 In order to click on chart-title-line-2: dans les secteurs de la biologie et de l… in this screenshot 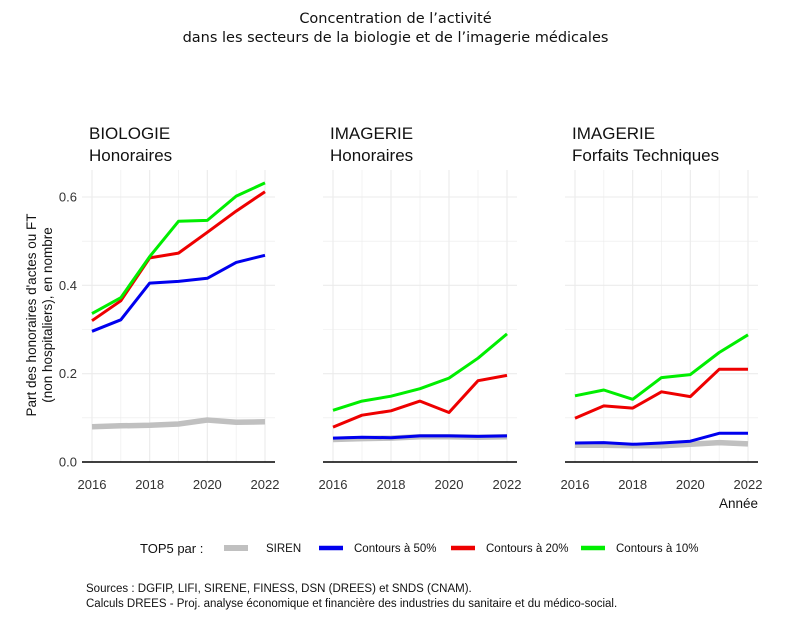, I will do `click(395, 38)`.